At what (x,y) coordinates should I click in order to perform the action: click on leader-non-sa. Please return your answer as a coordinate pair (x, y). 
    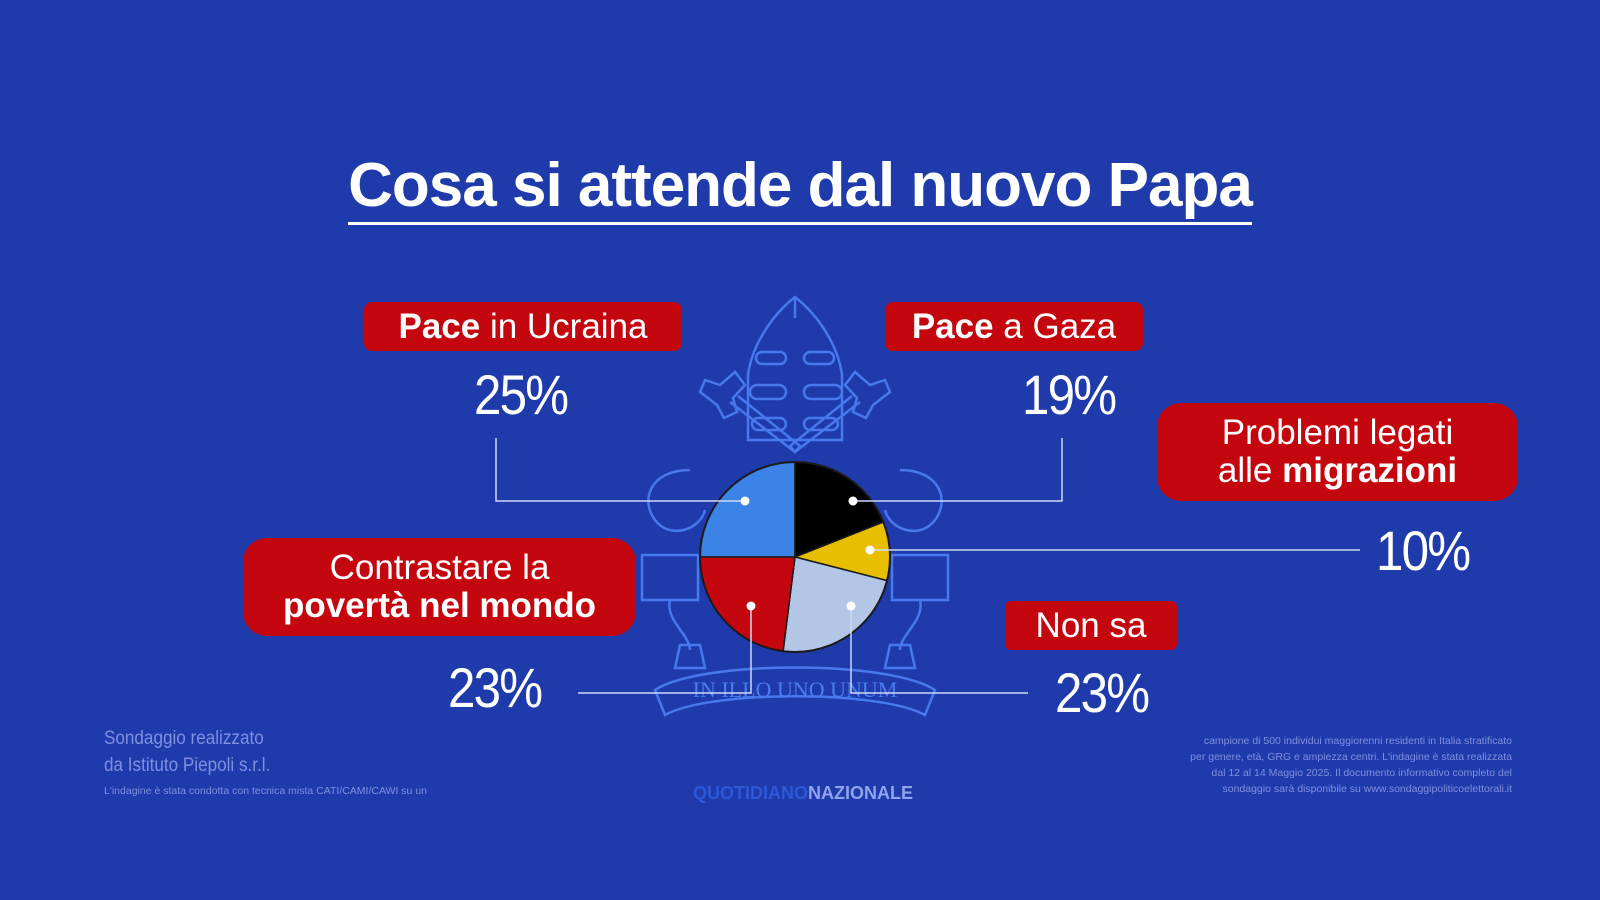
    Looking at the image, I should click on (939, 650).